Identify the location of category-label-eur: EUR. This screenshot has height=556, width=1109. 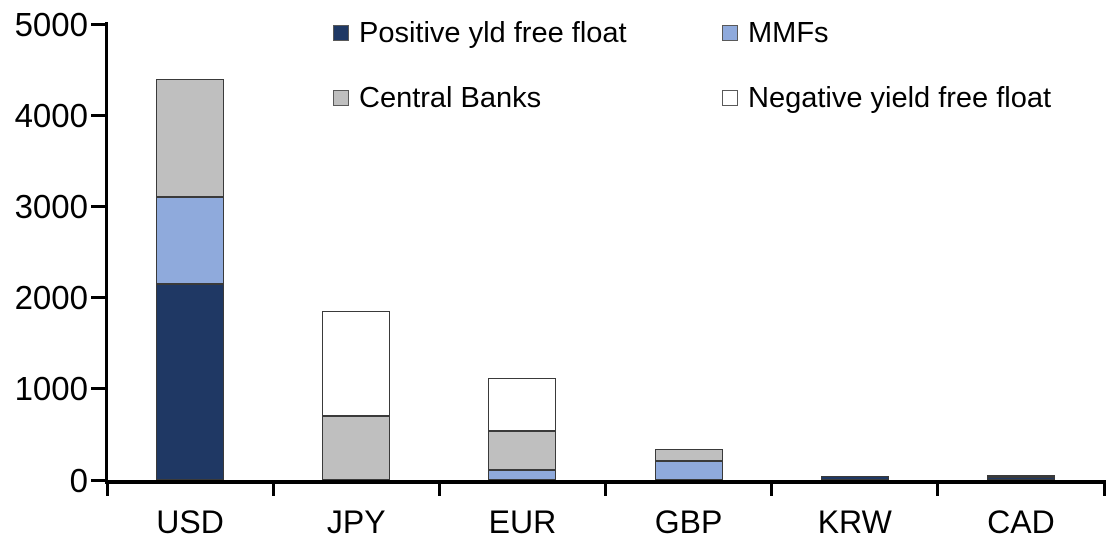
(522, 522).